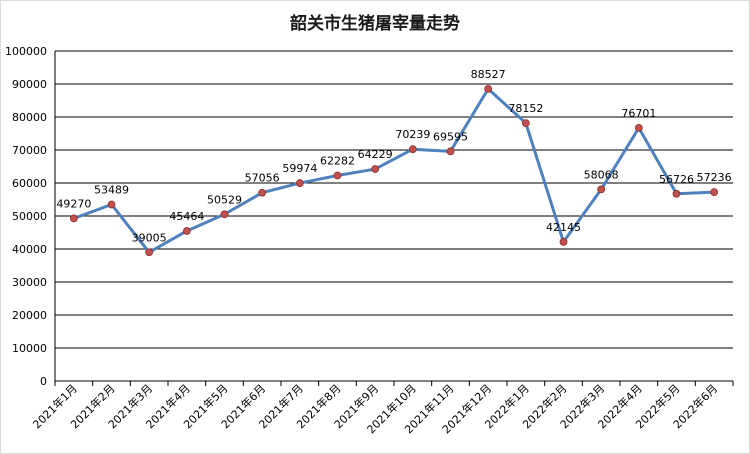 This screenshot has width=750, height=454. Describe the element at coordinates (638, 113) in the screenshot. I see `data-label: 76701` at that location.